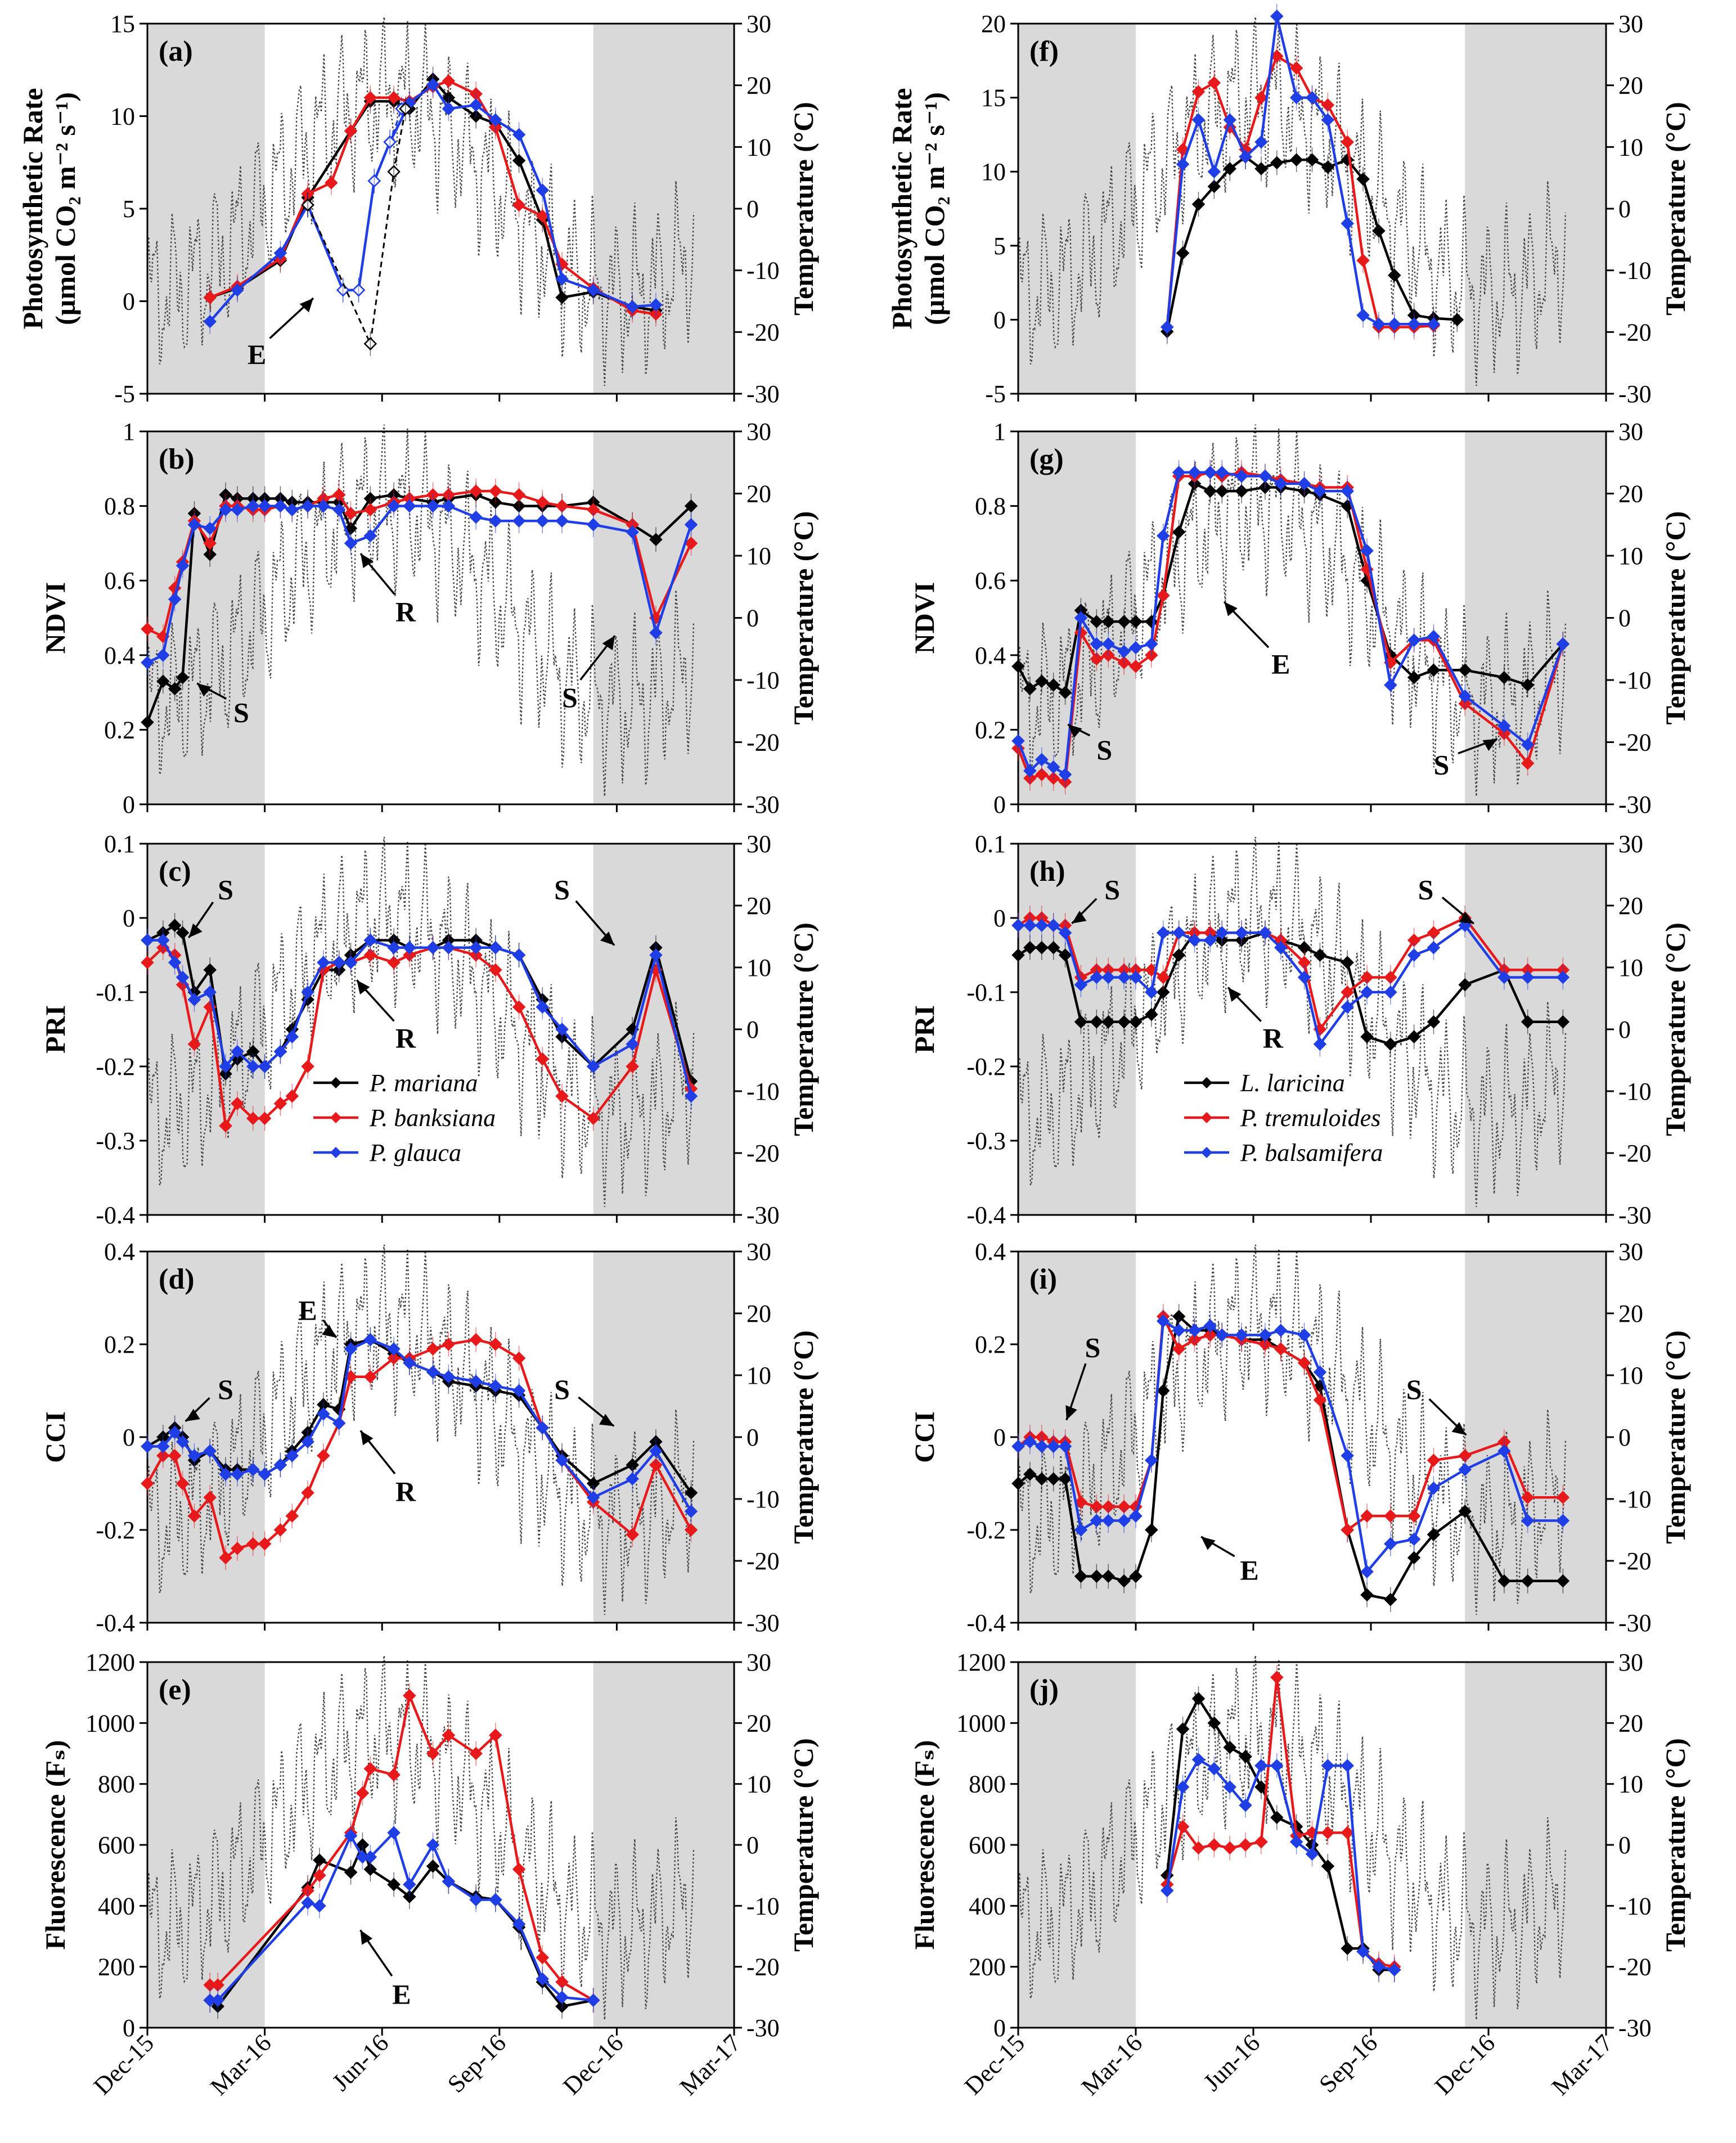  I want to click on y-tick-label: 0.8, so click(120, 506).